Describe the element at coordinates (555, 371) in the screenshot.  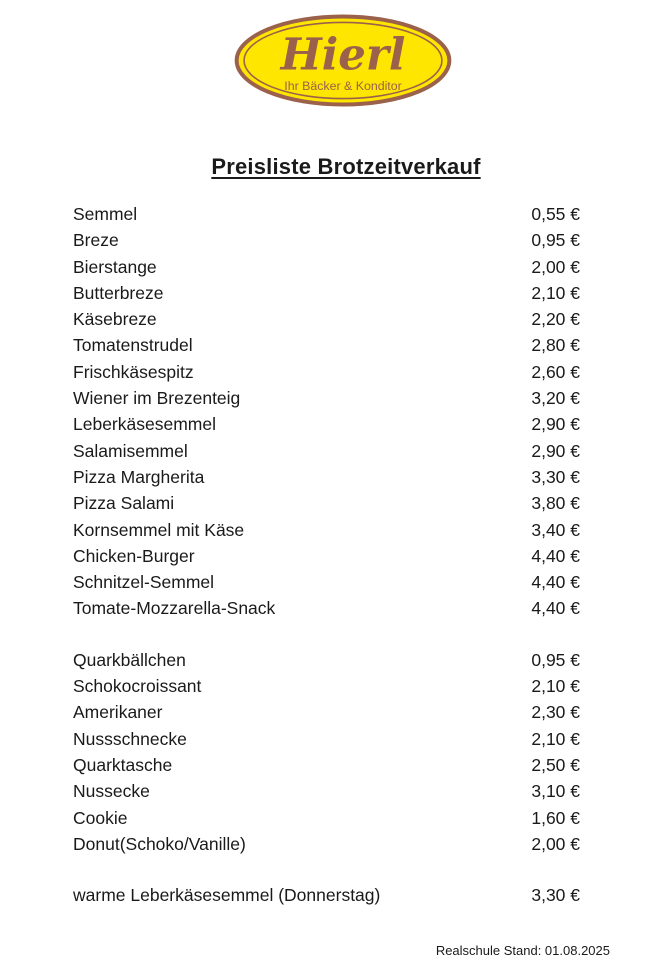
I see `item-price: 2,60 €` at that location.